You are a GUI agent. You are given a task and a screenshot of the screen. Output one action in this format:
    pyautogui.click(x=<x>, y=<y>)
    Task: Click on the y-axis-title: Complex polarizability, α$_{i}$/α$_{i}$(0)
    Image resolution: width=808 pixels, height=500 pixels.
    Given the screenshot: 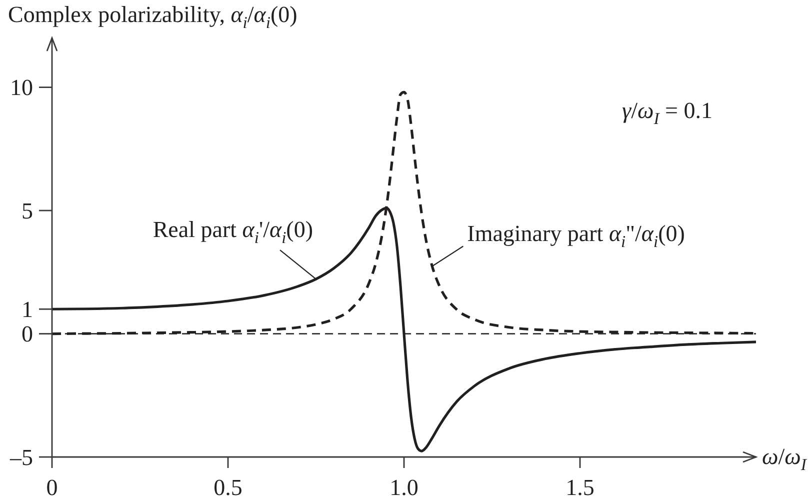 What is the action you would take?
    pyautogui.click(x=153, y=17)
    